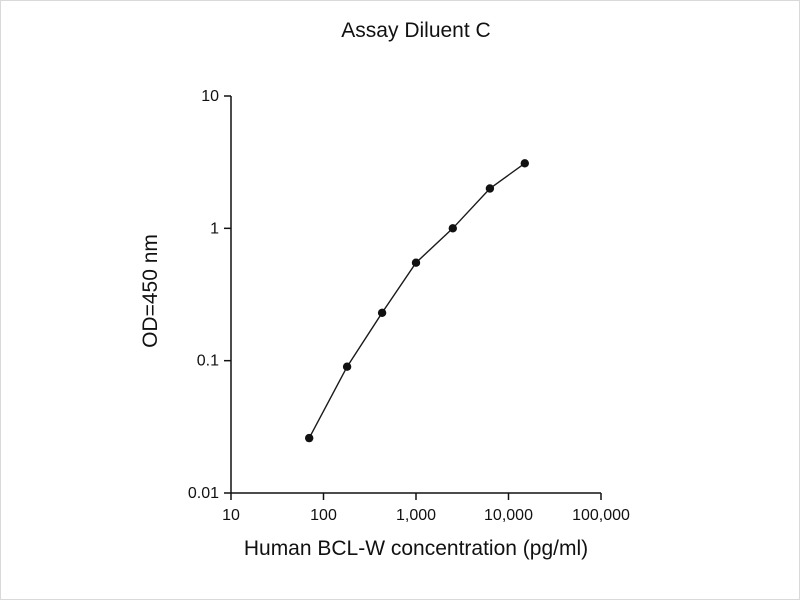 The image size is (800, 600). What do you see at coordinates (601, 515) in the screenshot?
I see `x-tick-label: 100,000` at bounding box center [601, 515].